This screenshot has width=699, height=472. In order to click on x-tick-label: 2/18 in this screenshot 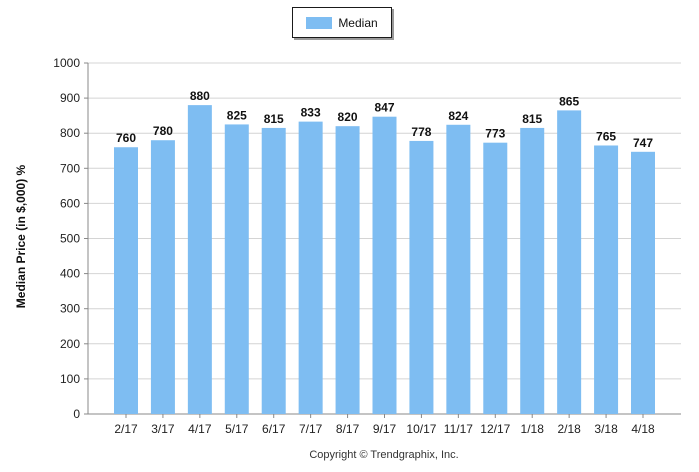, I will do `click(569, 429)`.